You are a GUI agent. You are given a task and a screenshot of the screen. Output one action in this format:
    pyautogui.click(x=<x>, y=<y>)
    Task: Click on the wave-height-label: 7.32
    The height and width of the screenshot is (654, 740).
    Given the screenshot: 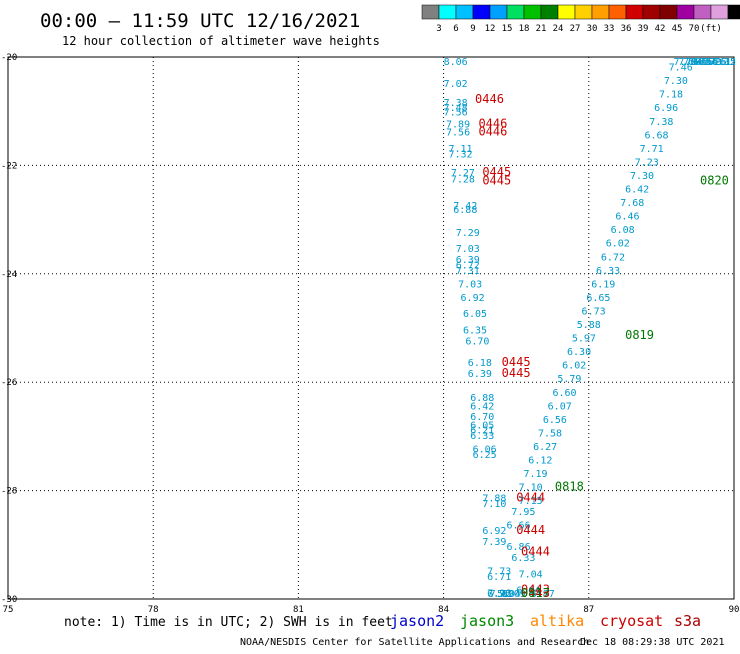 What is the action you would take?
    pyautogui.click(x=460, y=154)
    